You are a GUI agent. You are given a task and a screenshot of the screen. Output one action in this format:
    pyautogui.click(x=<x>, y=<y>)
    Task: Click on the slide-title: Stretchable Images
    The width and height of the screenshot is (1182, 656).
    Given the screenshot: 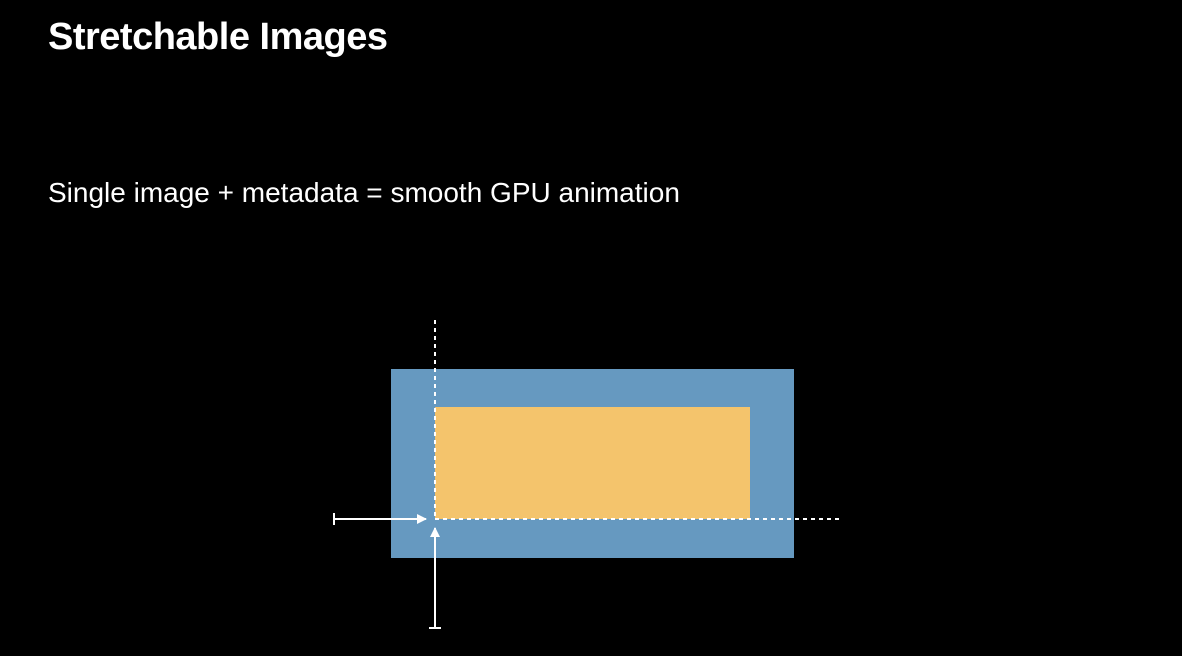 What is the action you would take?
    pyautogui.click(x=218, y=37)
    